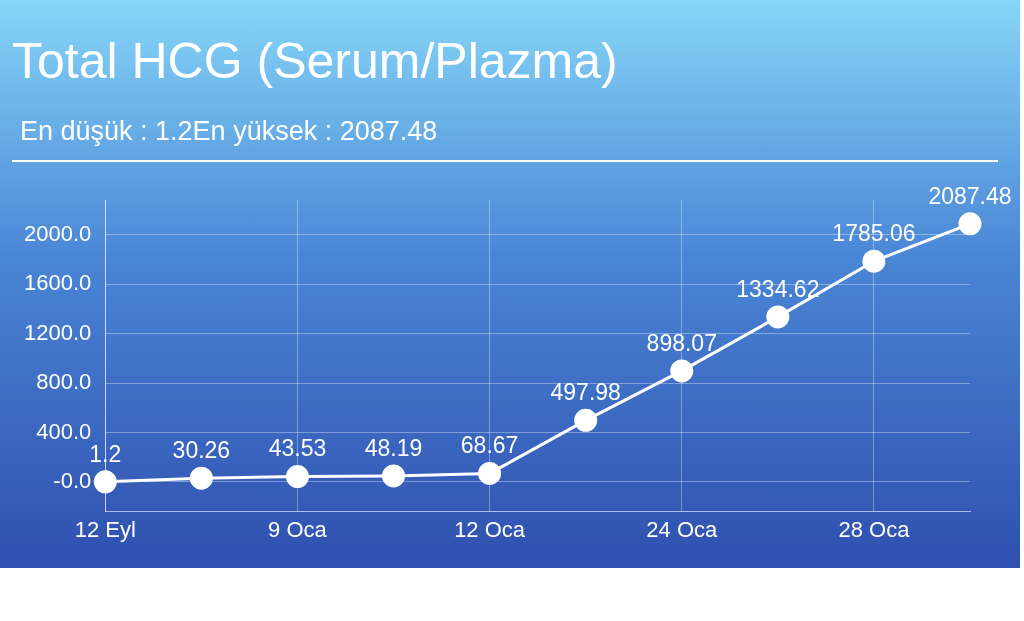  What do you see at coordinates (298, 529) in the screenshot?
I see `x-tick-label: 9 Oca` at bounding box center [298, 529].